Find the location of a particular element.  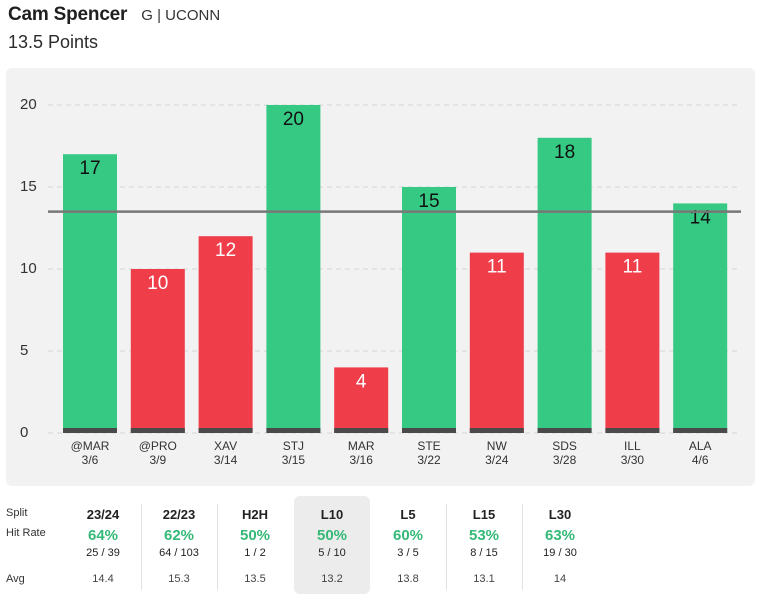

hit-rate-value: 53% is located at coordinates (484, 535).